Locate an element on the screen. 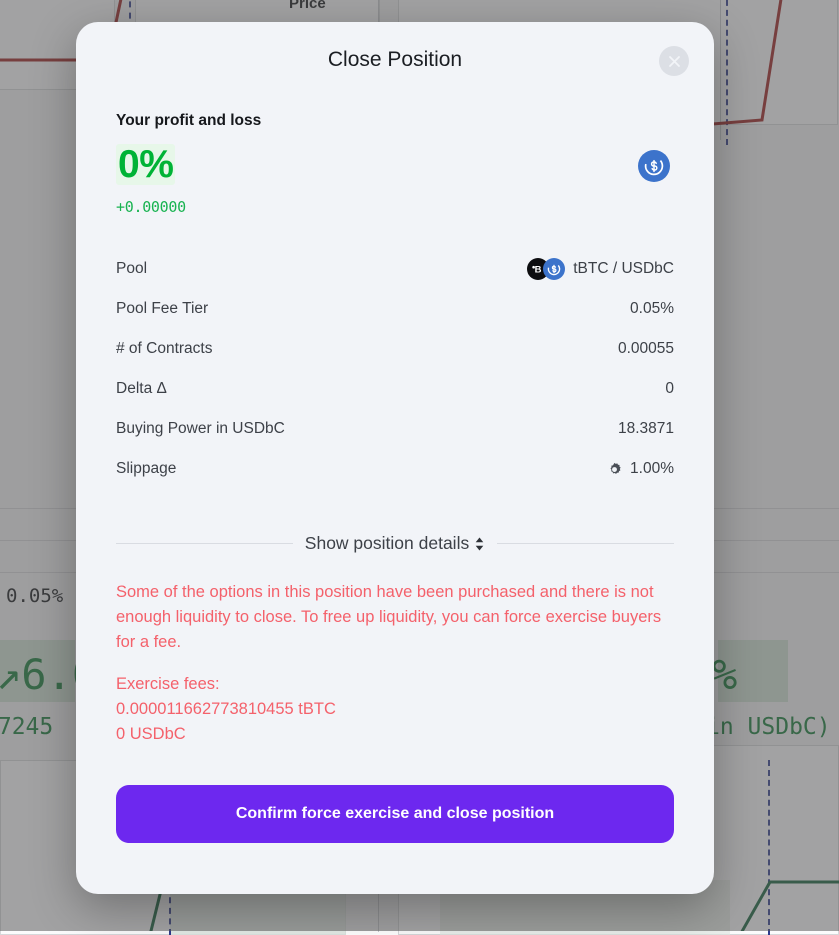 The height and width of the screenshot is (935, 839). divider-left is located at coordinates (204, 543).